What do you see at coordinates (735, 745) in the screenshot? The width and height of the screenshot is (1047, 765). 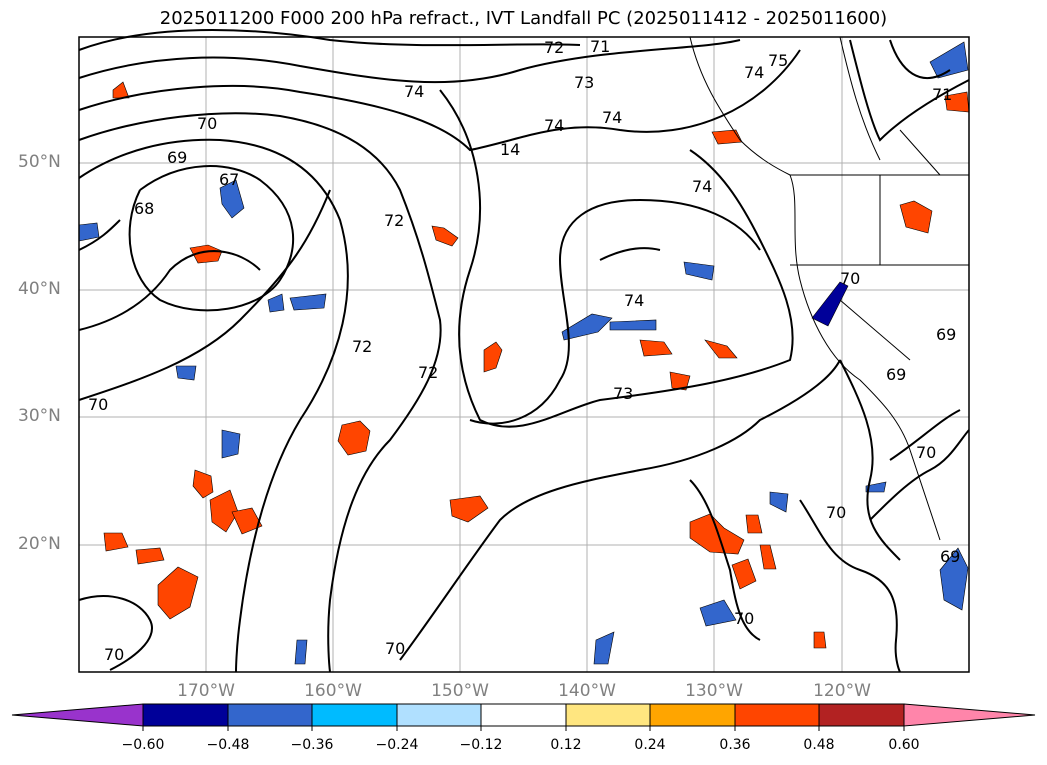 I see `colorbar-tick-label: 0.36` at bounding box center [735, 745].